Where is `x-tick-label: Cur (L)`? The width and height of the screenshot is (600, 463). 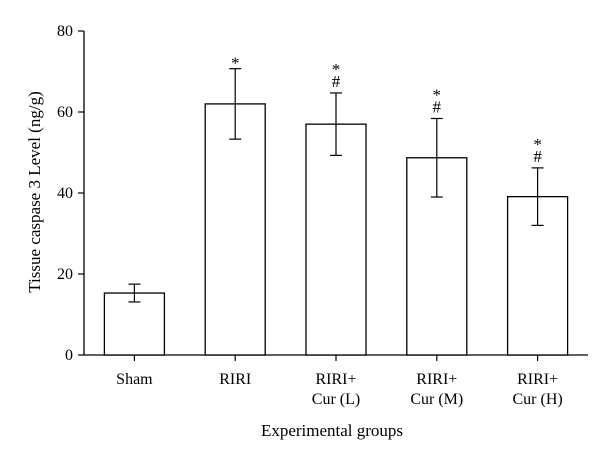
x-tick-label: Cur (L) is located at coordinates (336, 399).